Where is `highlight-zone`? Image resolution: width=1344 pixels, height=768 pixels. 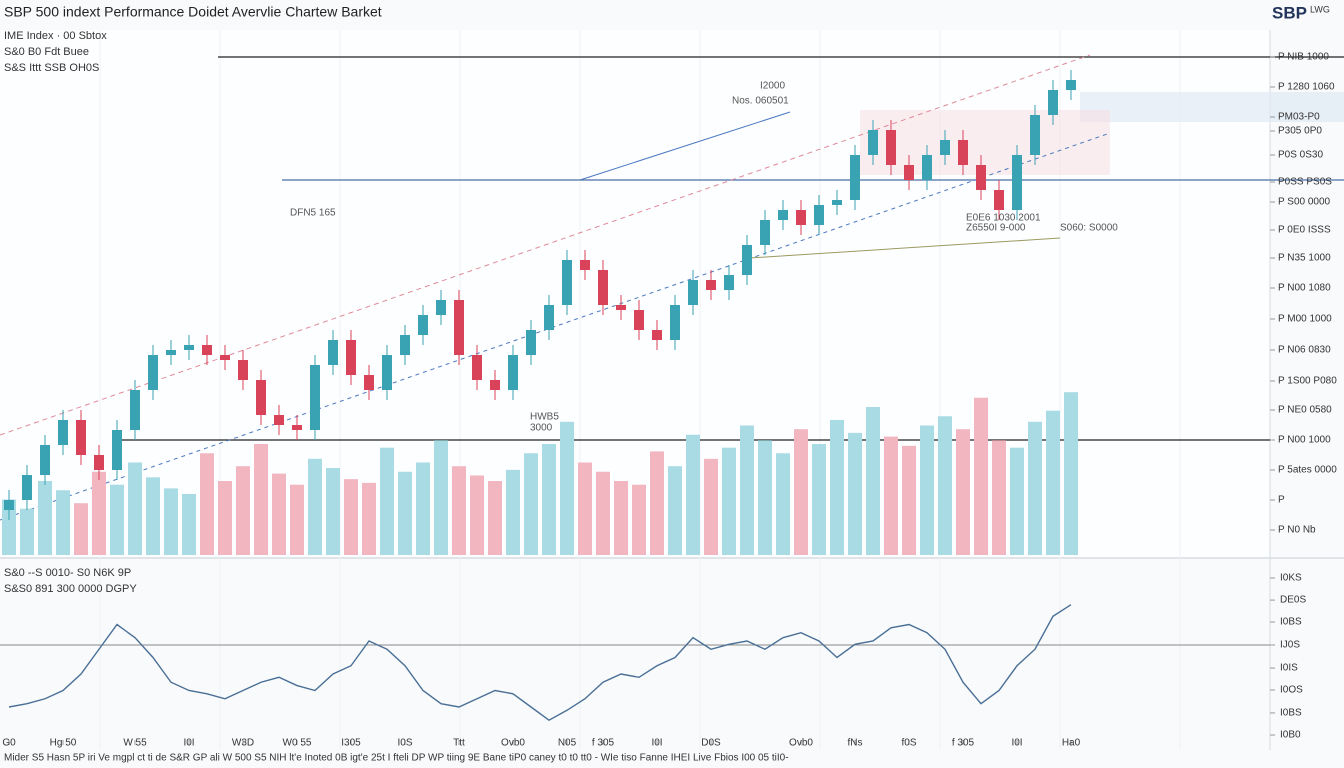 highlight-zone is located at coordinates (1212, 107).